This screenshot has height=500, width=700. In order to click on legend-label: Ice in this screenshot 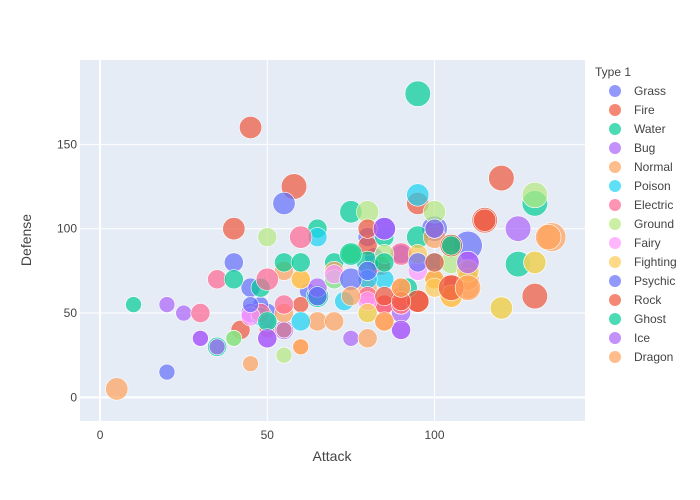, I will do `click(642, 338)`.